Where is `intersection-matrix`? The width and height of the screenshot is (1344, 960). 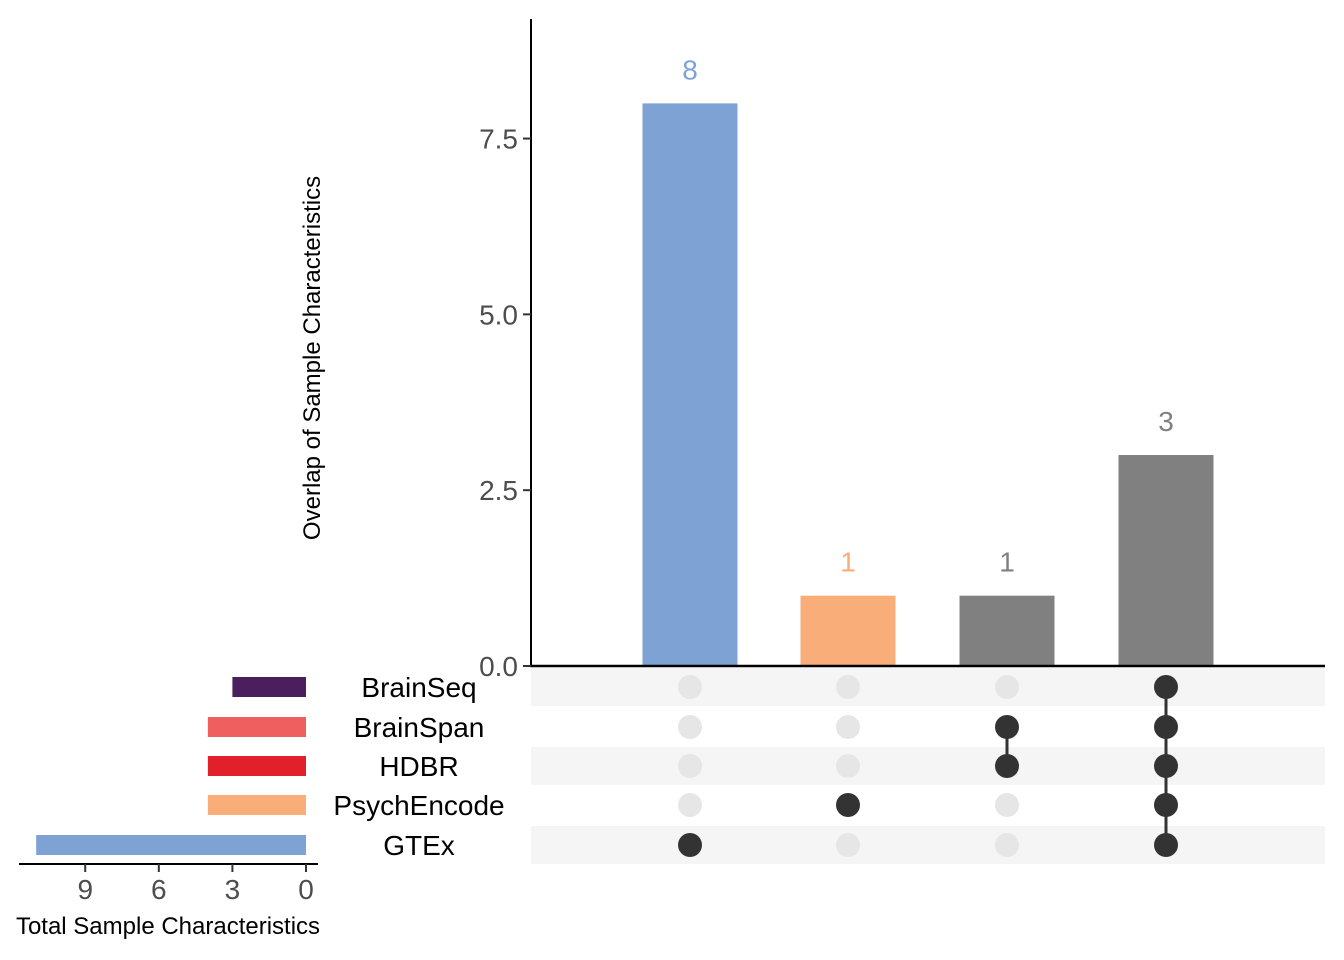
intersection-matrix is located at coordinates (928, 766).